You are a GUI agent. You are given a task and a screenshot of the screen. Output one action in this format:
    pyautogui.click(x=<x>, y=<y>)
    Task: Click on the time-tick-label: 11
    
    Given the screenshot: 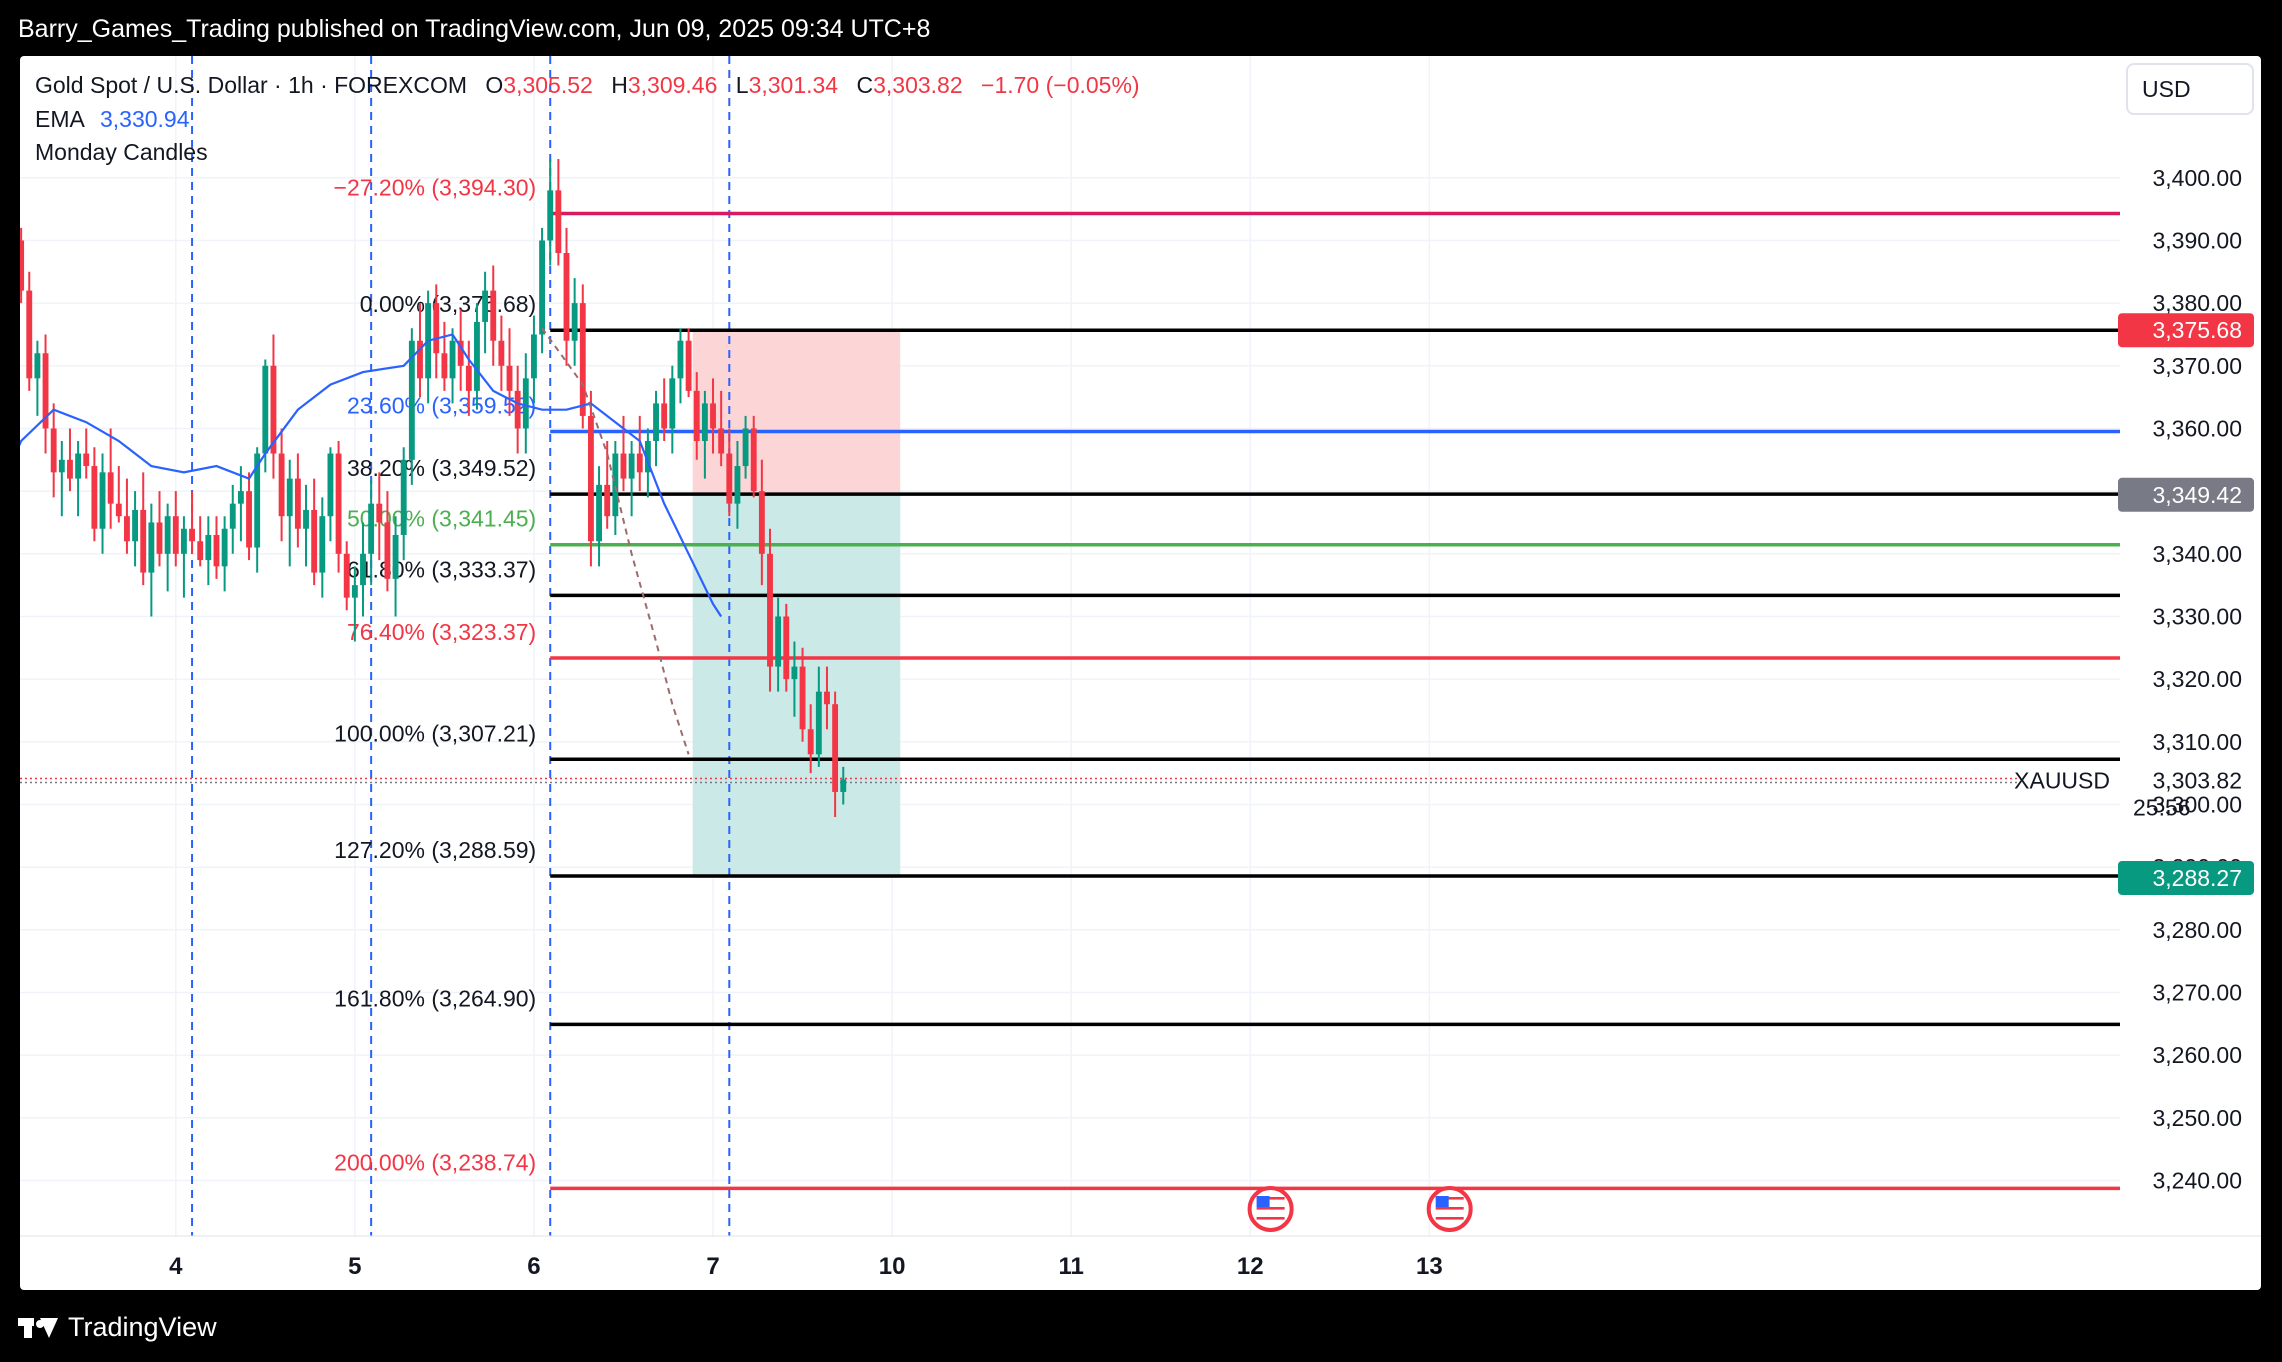 What is the action you would take?
    pyautogui.click(x=1070, y=1266)
    